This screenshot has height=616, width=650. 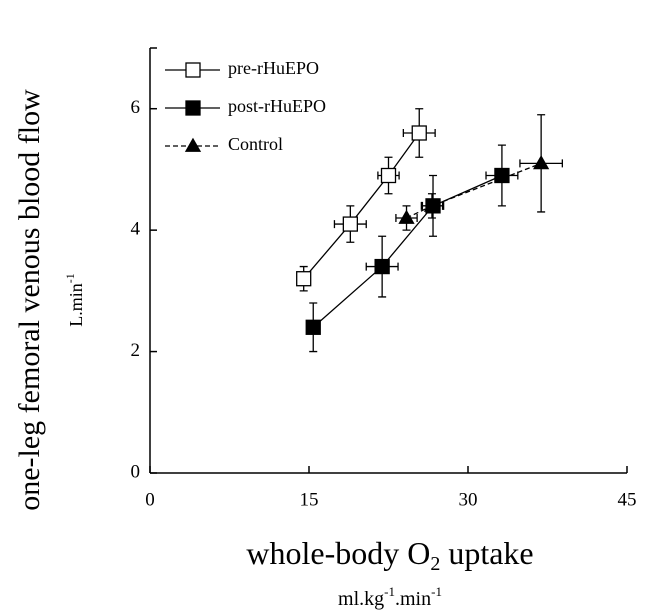 What do you see at coordinates (136, 350) in the screenshot?
I see `y-tick-label: 2` at bounding box center [136, 350].